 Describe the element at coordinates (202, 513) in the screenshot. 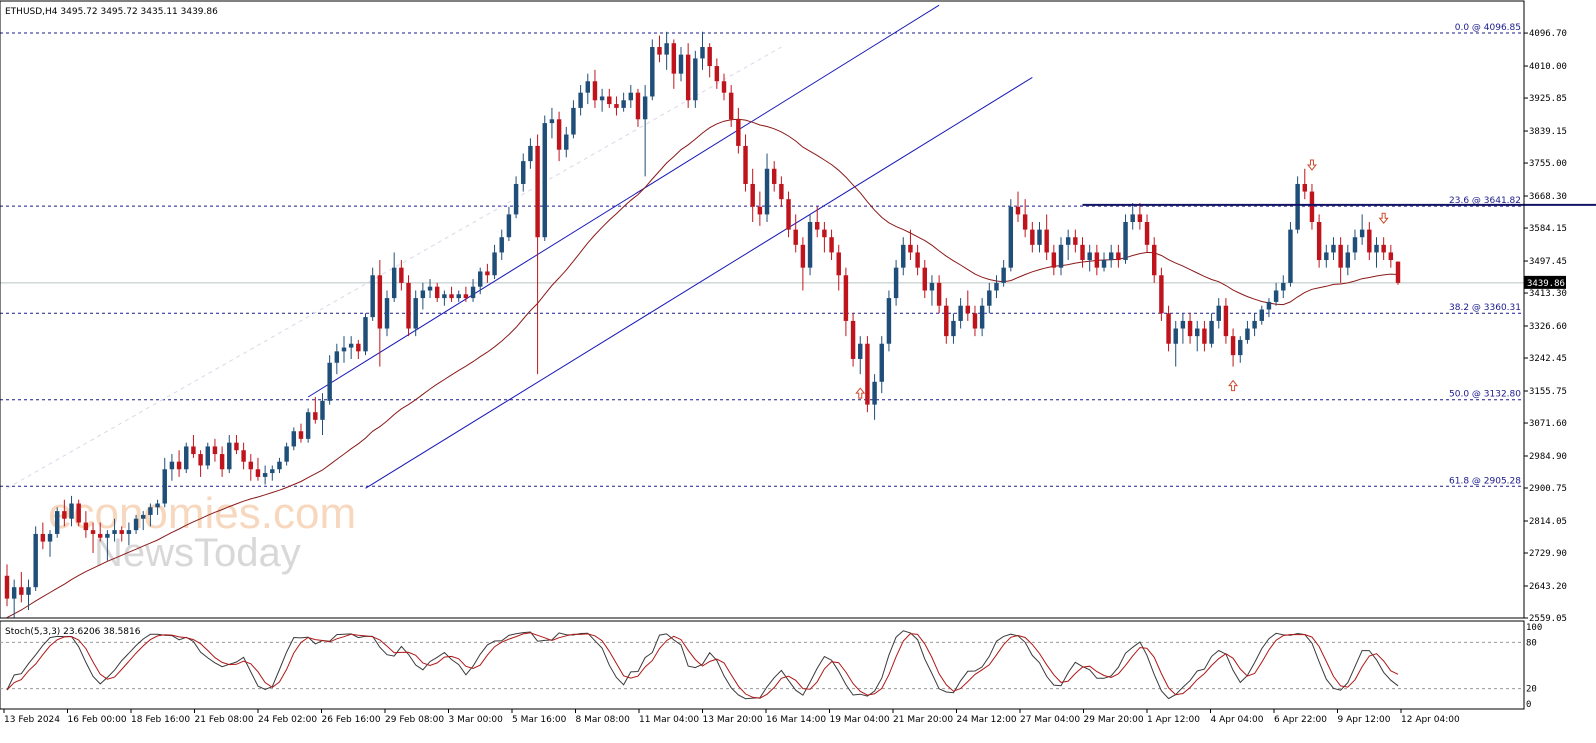

I see `watermark-economies: economies.com` at that location.